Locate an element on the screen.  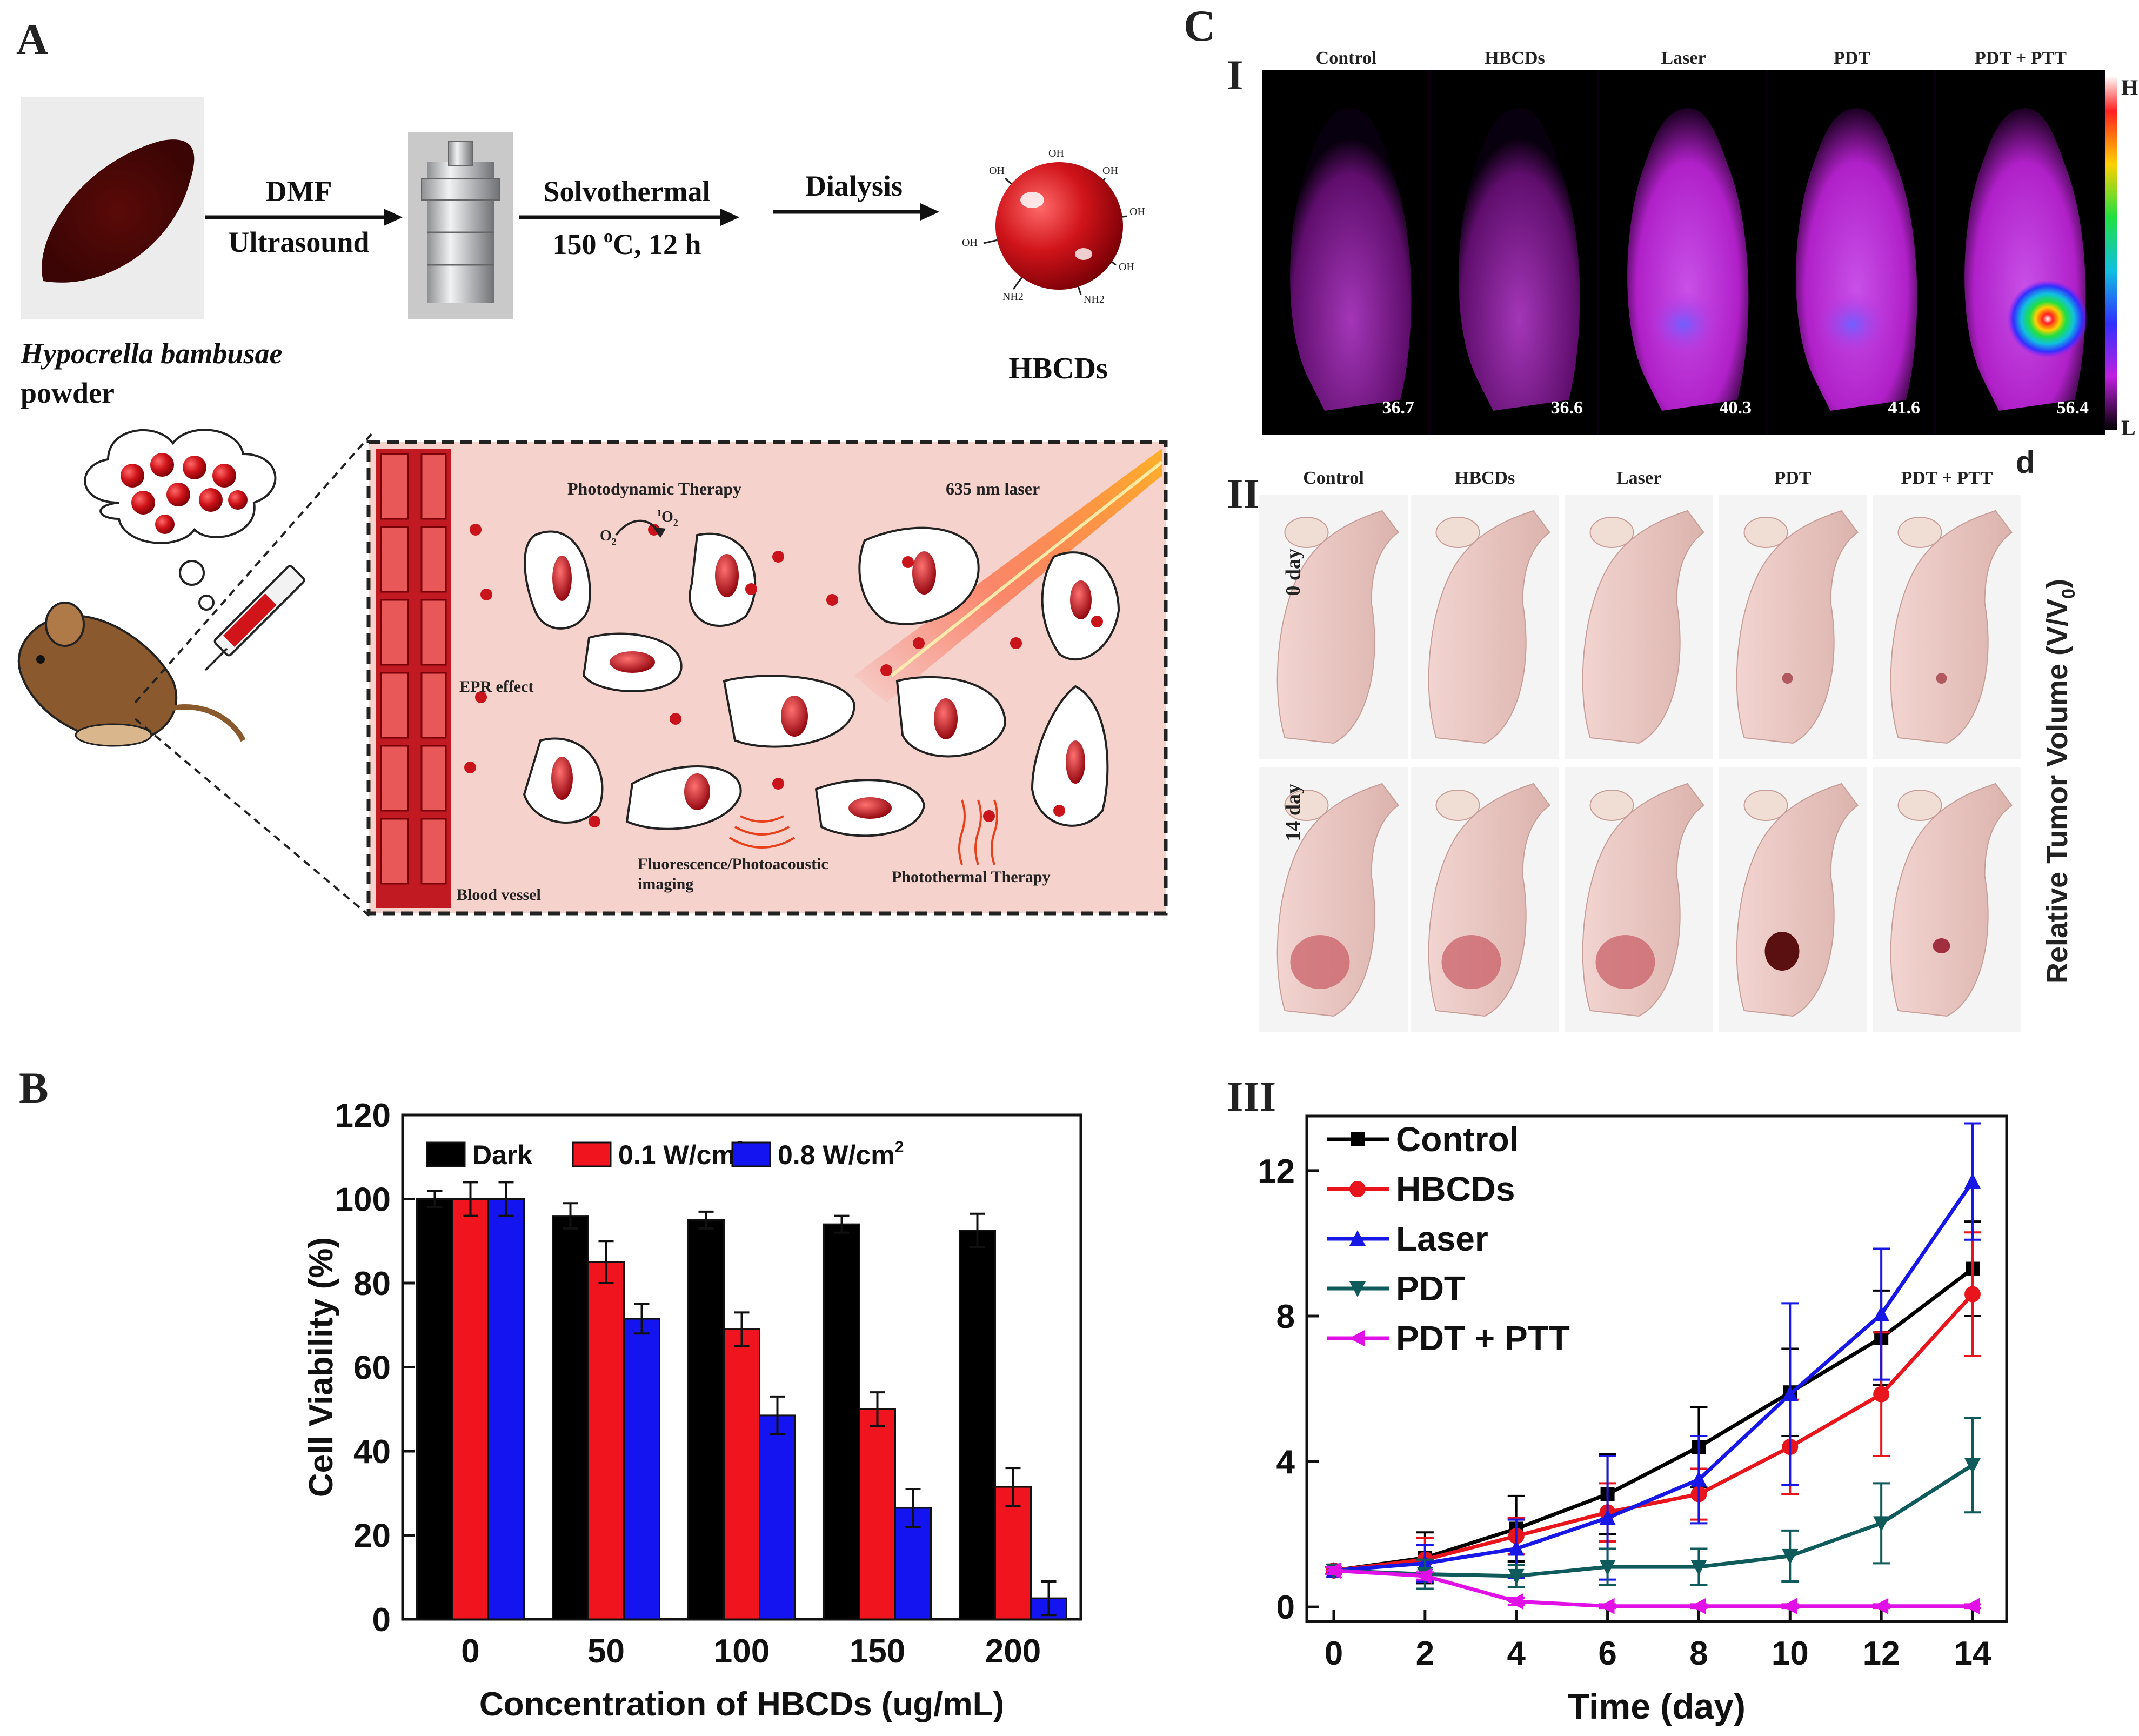
row-i-label: I is located at coordinates (1235, 74).